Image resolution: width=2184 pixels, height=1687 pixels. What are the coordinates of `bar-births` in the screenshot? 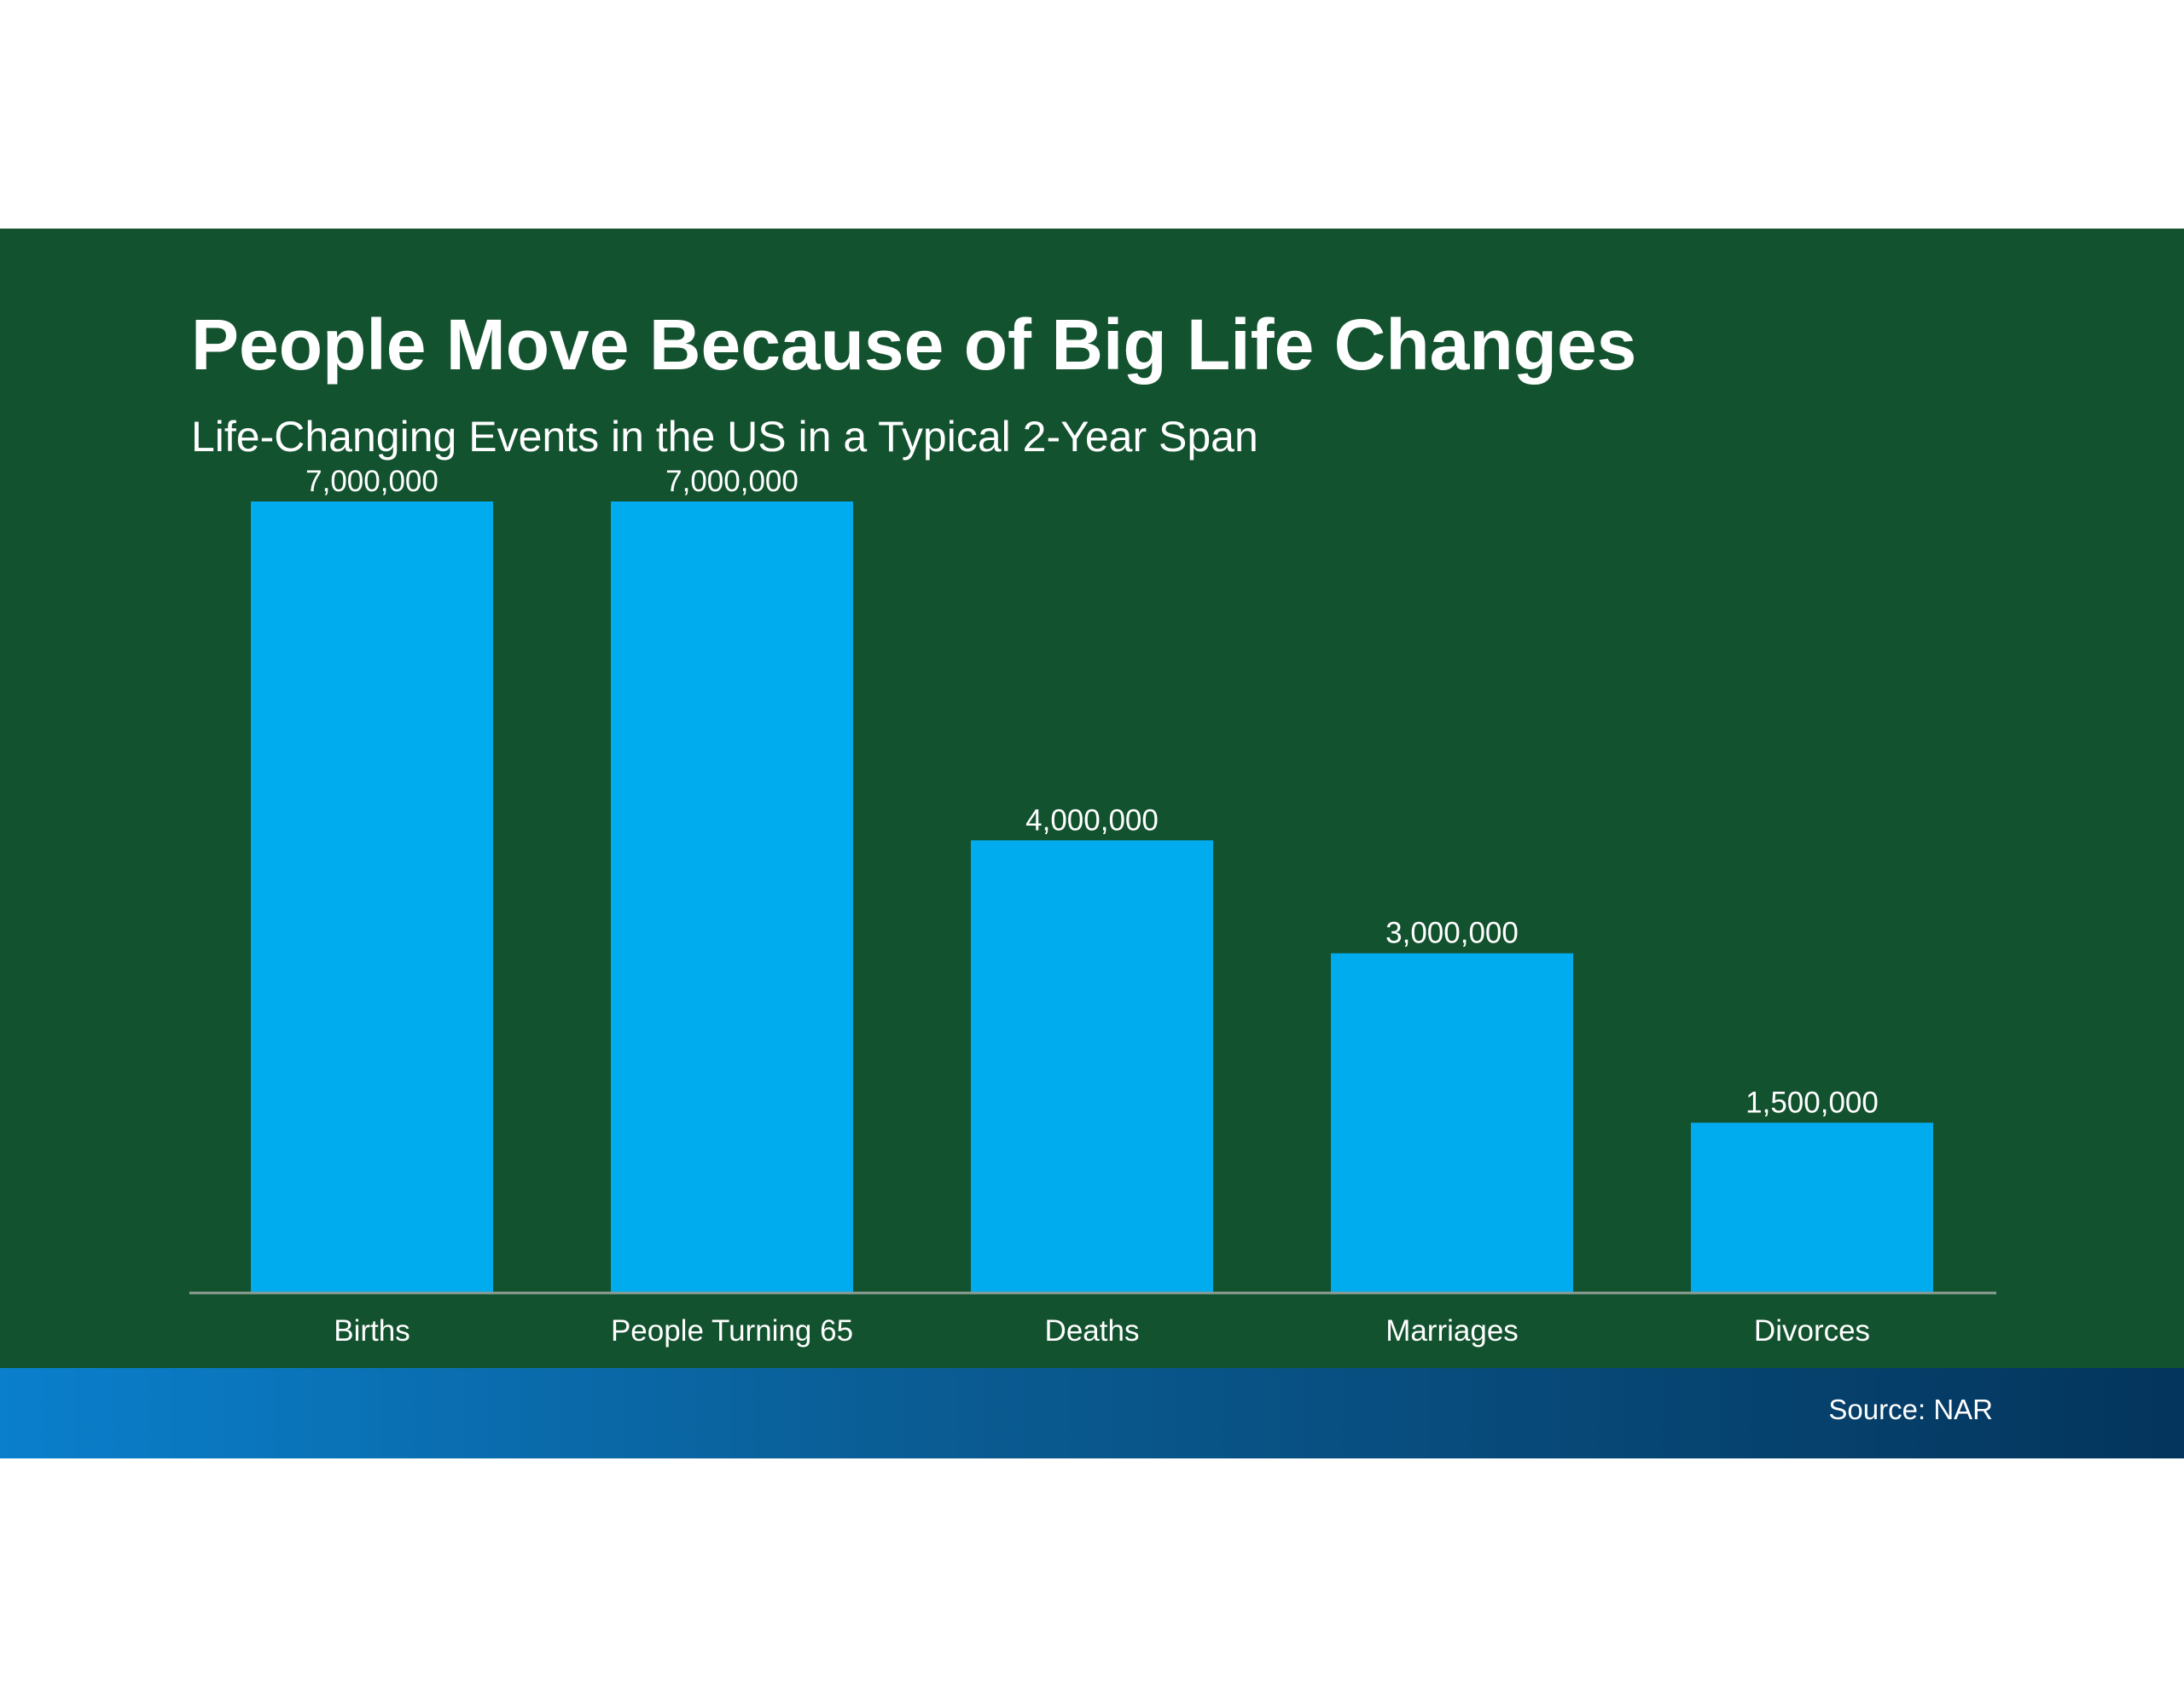 It's located at (372, 897).